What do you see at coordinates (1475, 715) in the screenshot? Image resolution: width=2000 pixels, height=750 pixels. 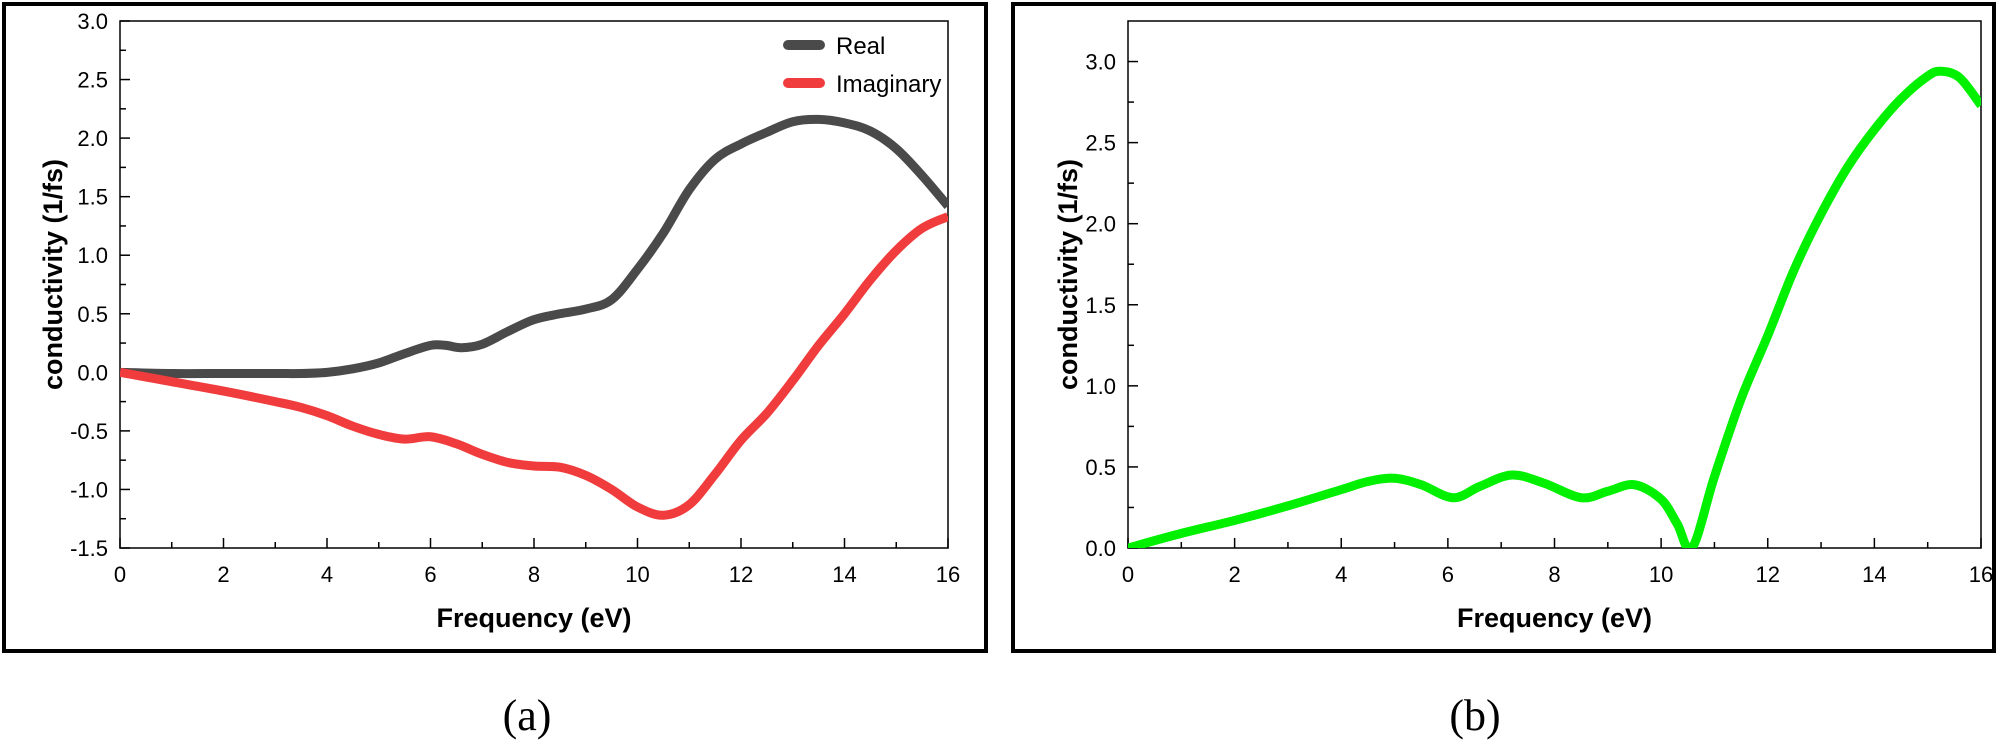 I see `panel-label-b: (b)` at bounding box center [1475, 715].